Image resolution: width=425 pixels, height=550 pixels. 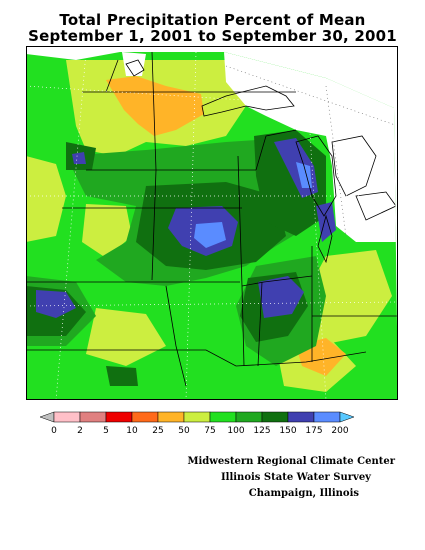 What do you see at coordinates (339, 431) in the screenshot?
I see `legend-label: 200` at bounding box center [339, 431].